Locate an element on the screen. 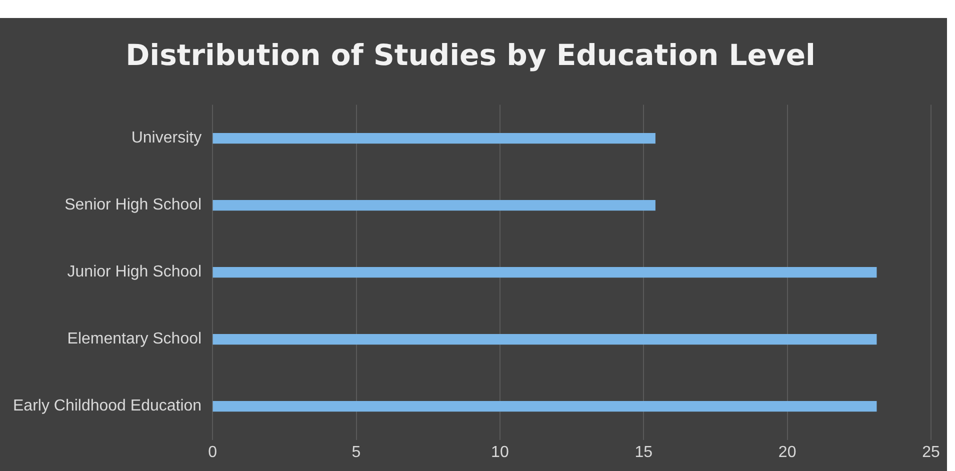  x-tick-label: 25 is located at coordinates (931, 452).